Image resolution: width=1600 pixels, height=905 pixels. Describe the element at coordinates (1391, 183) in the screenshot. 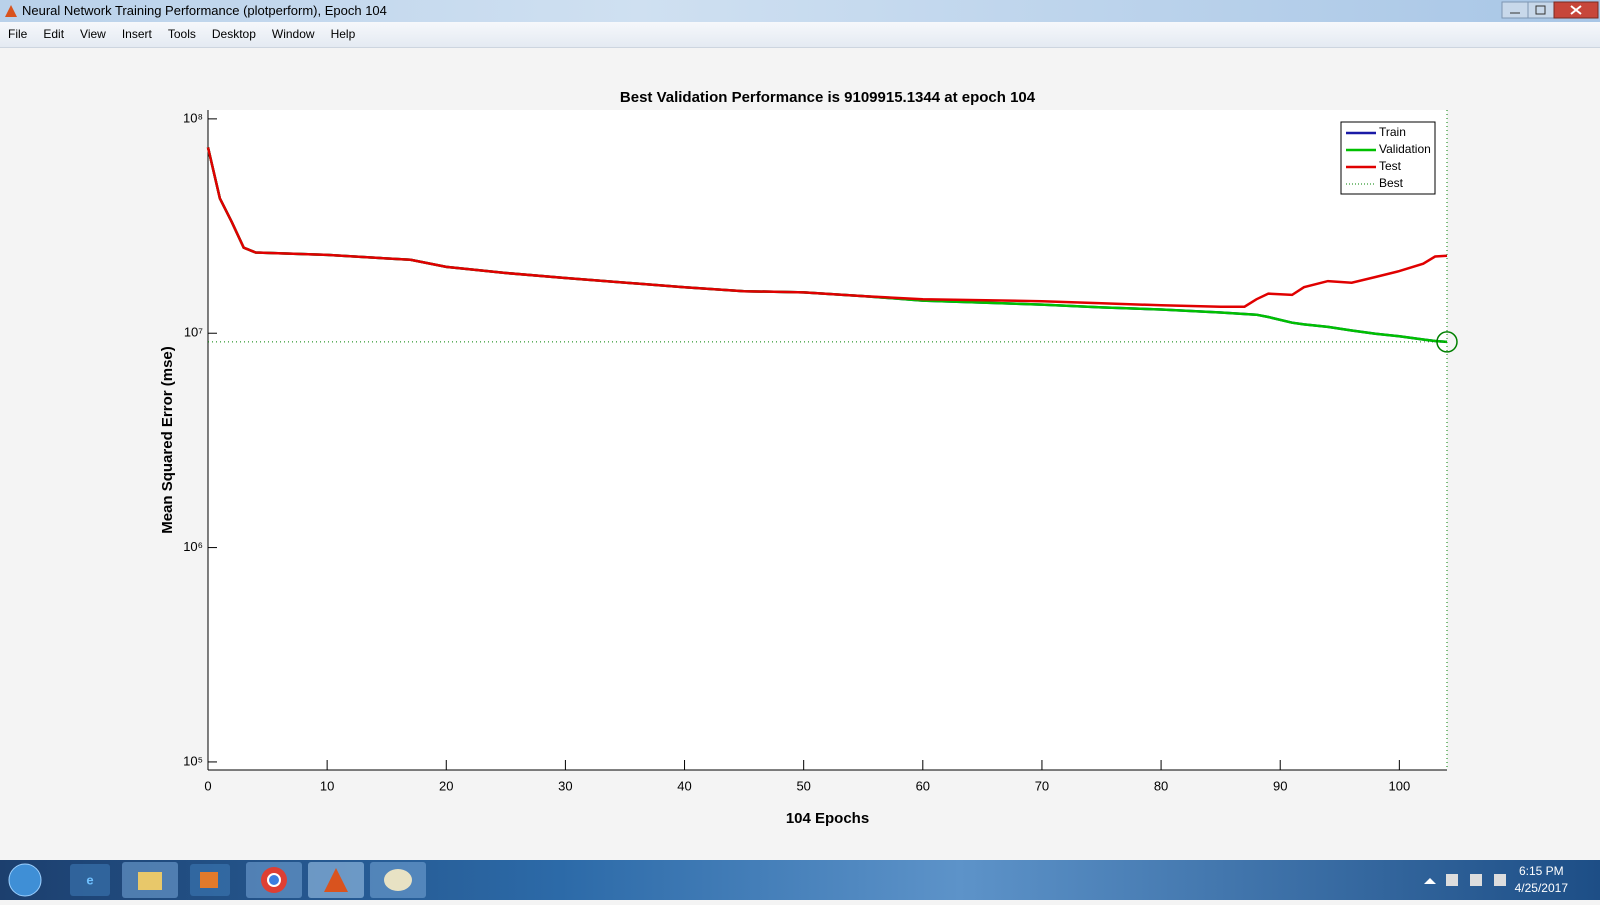

I see `legend-label: Best` at that location.